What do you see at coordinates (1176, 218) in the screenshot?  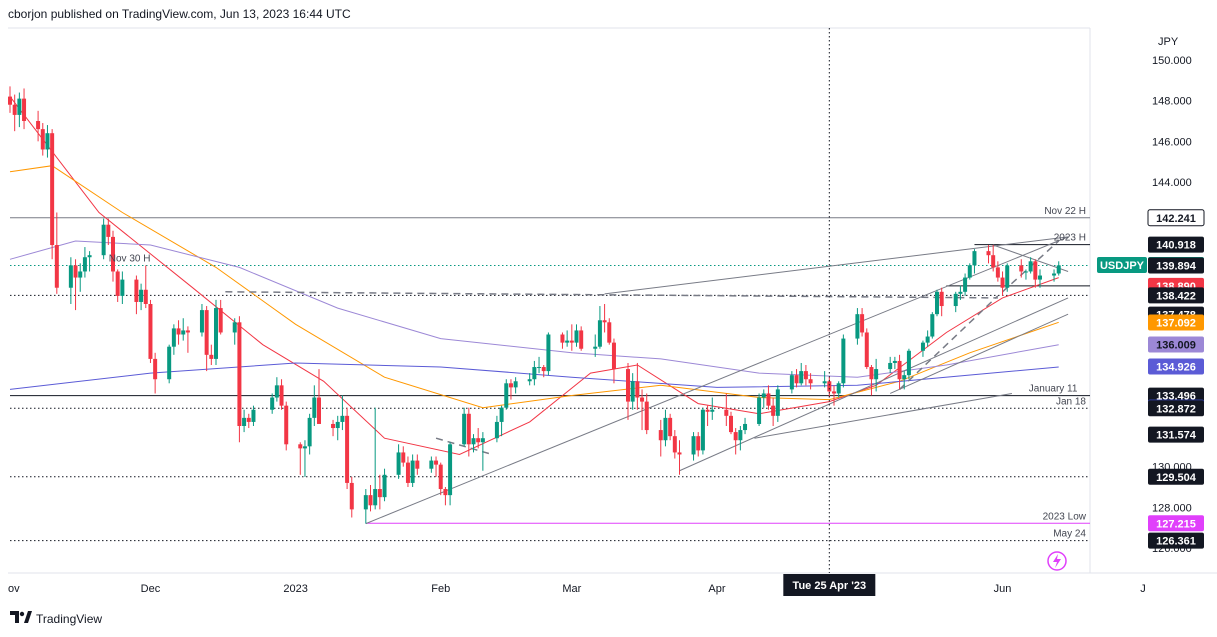 I see `price-tag: 142.241` at bounding box center [1176, 218].